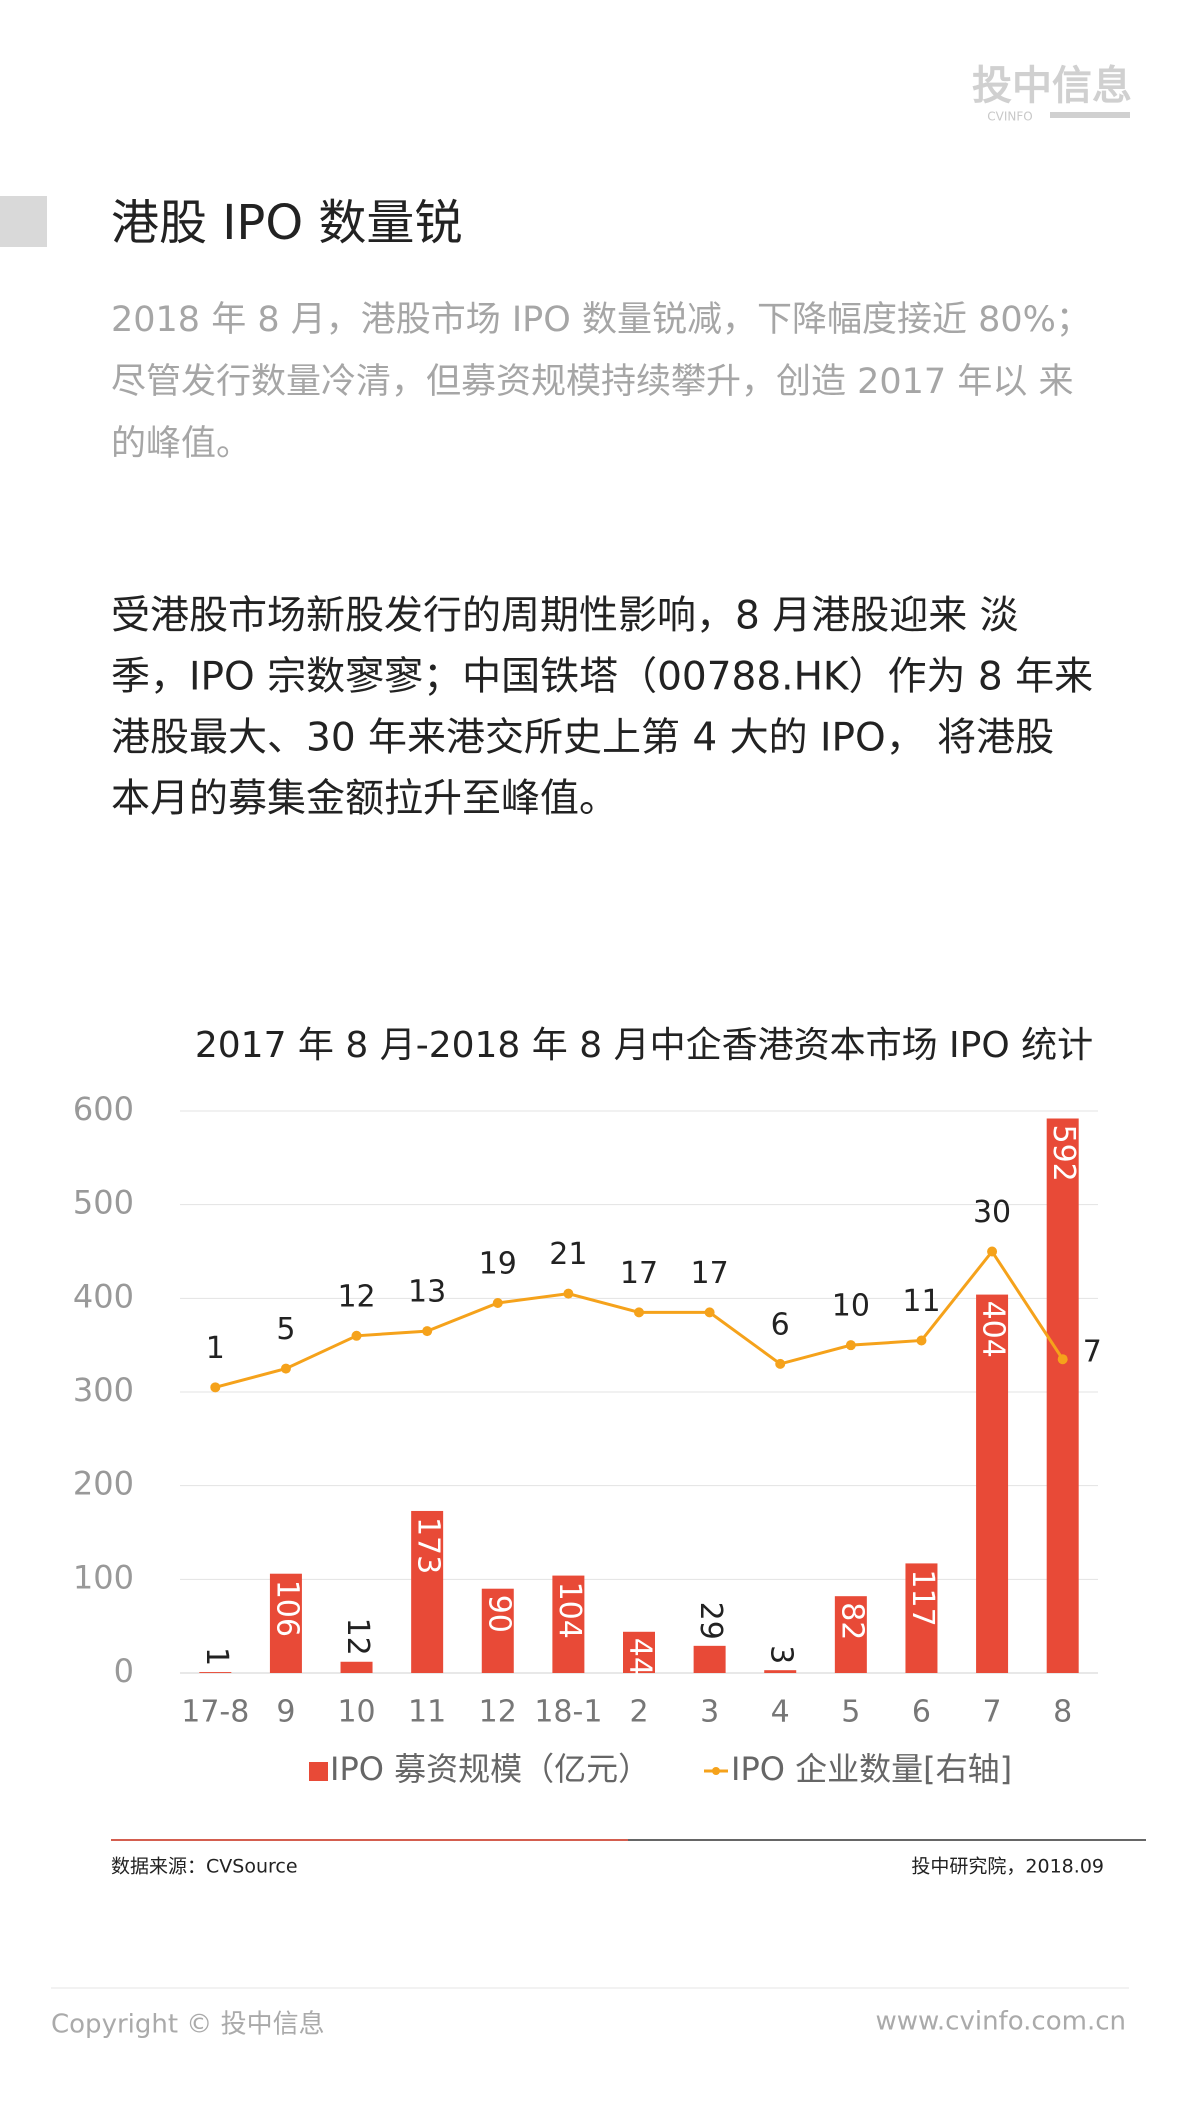 The width and height of the screenshot is (1188, 2110). Describe the element at coordinates (356, 1296) in the screenshot. I see `line-value-label: 12` at that location.